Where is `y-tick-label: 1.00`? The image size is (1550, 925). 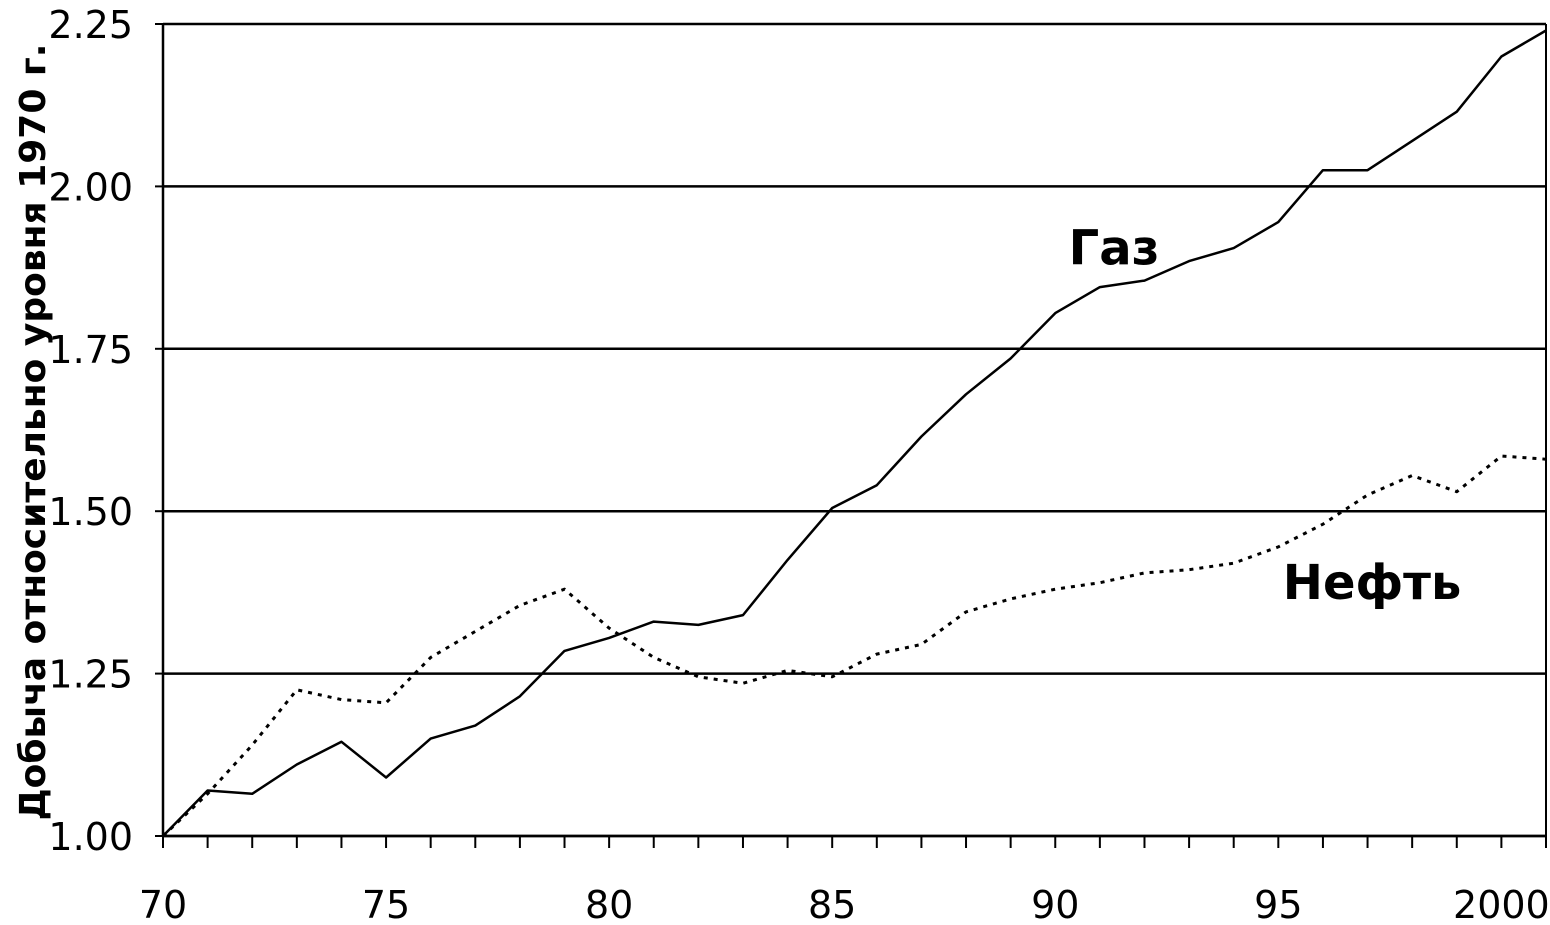
y-tick-label: 1.00 is located at coordinates (90, 837).